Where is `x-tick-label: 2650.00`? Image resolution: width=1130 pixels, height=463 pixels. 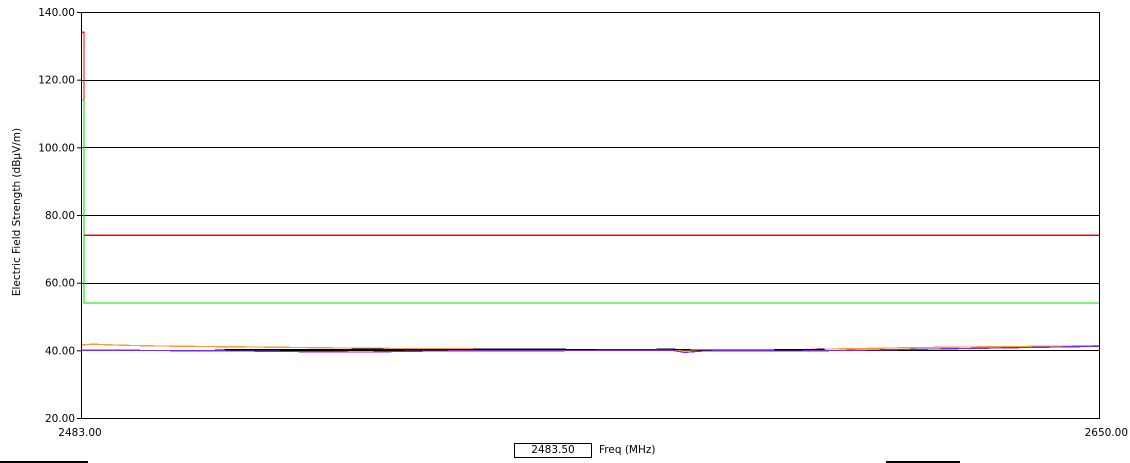 x-tick-label: 2650.00 is located at coordinates (1106, 433).